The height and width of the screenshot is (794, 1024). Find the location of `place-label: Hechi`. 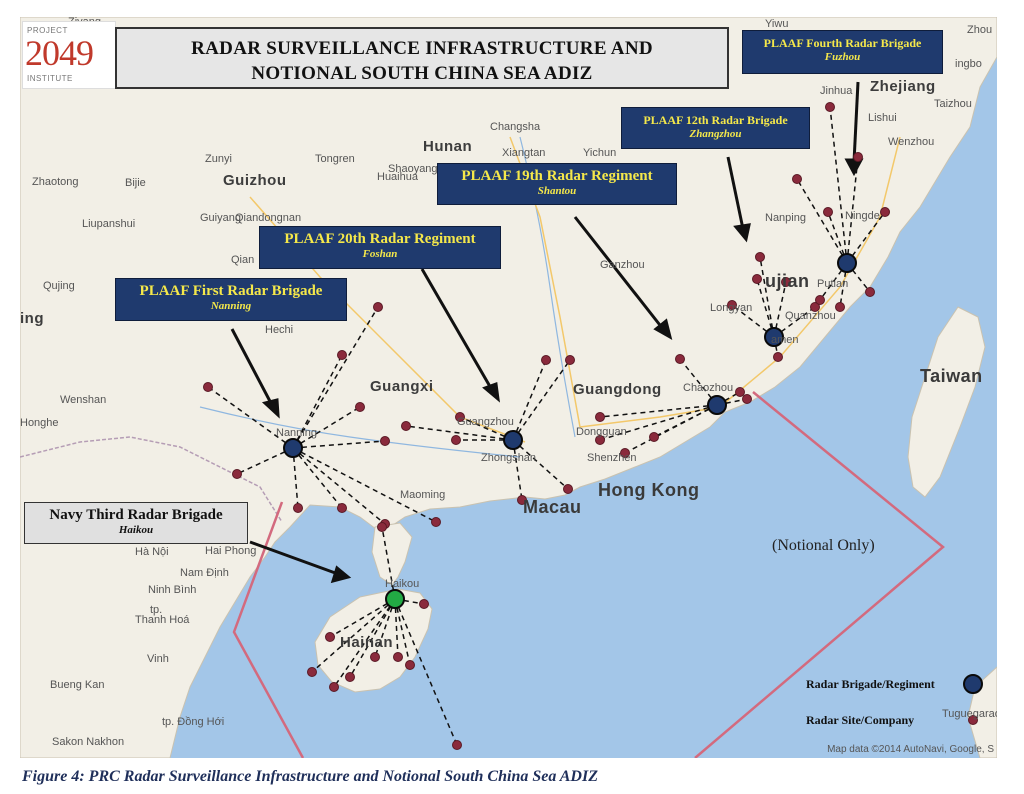

place-label: Hechi is located at coordinates (279, 330).